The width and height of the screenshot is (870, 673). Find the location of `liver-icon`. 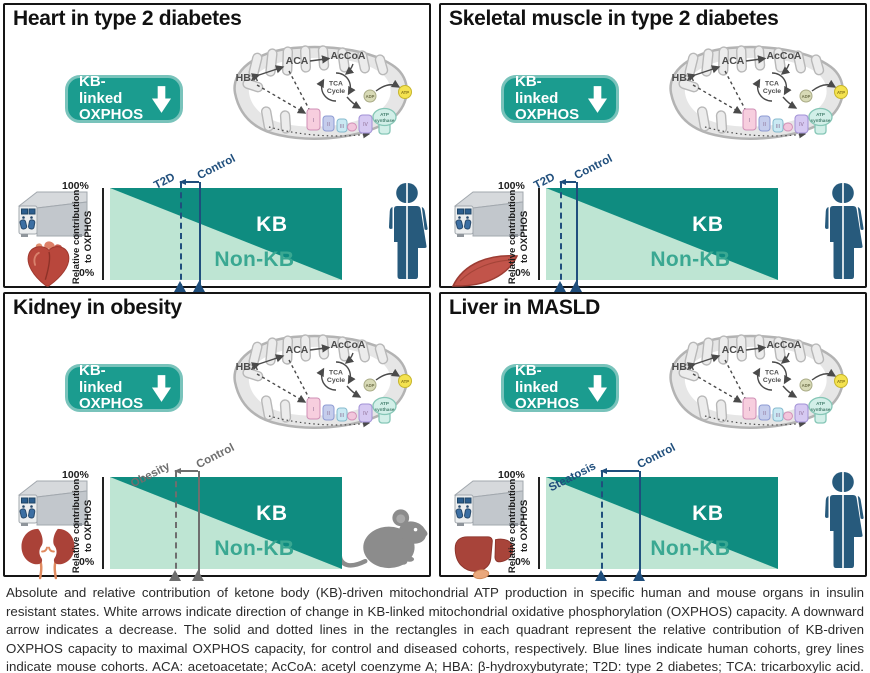

liver-icon is located at coordinates (484, 558).